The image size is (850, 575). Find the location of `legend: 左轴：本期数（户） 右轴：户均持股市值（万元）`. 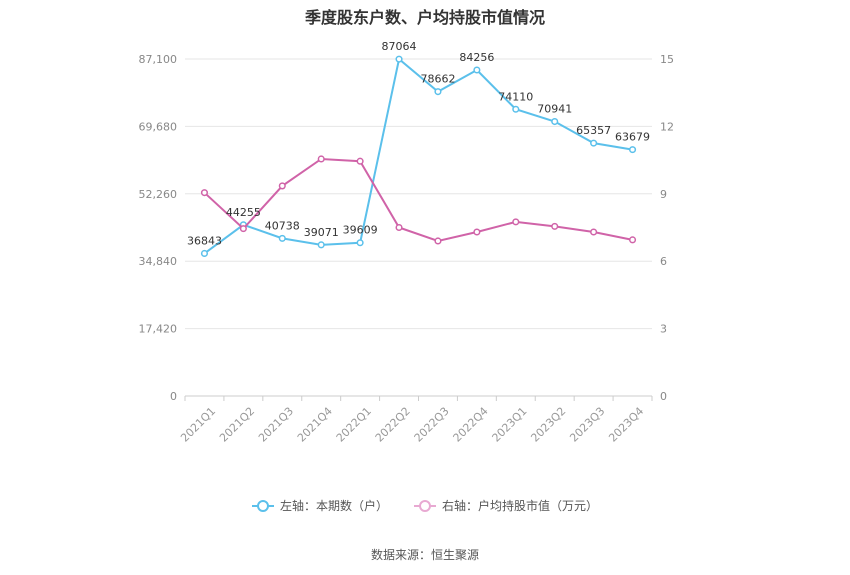

legend: 左轴：本期数（户） 右轴：户均持股市值（万元） is located at coordinates (425, 505).